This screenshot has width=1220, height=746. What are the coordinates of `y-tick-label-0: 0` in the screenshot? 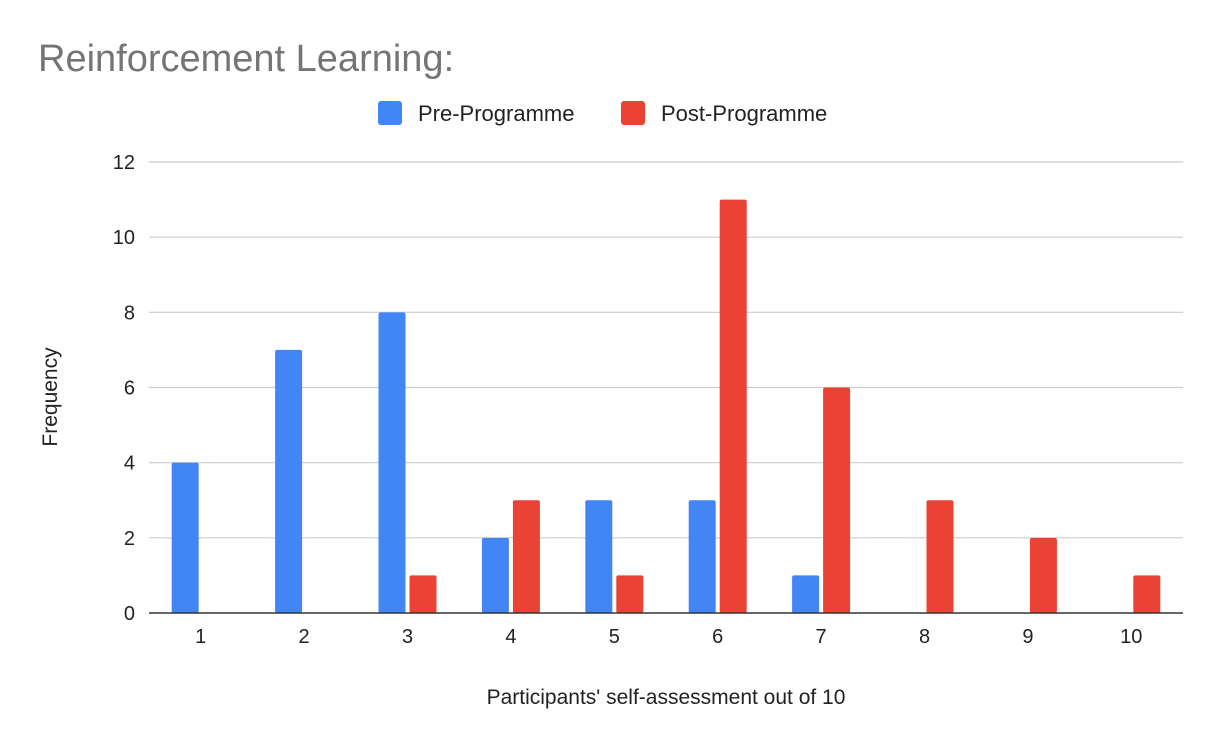 It's located at (129, 614).